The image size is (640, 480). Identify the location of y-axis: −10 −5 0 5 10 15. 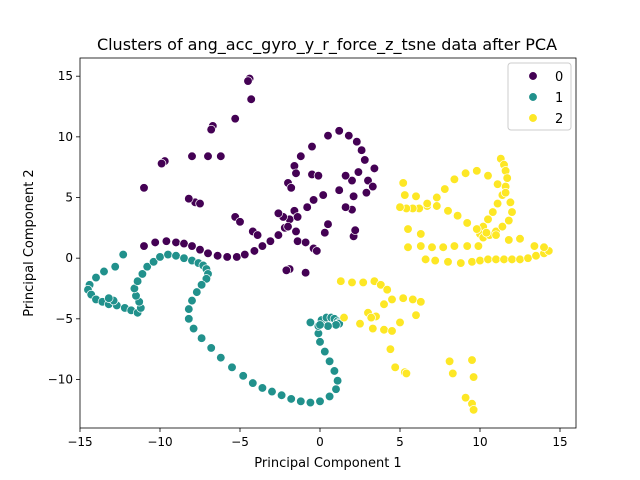
(64, 227).